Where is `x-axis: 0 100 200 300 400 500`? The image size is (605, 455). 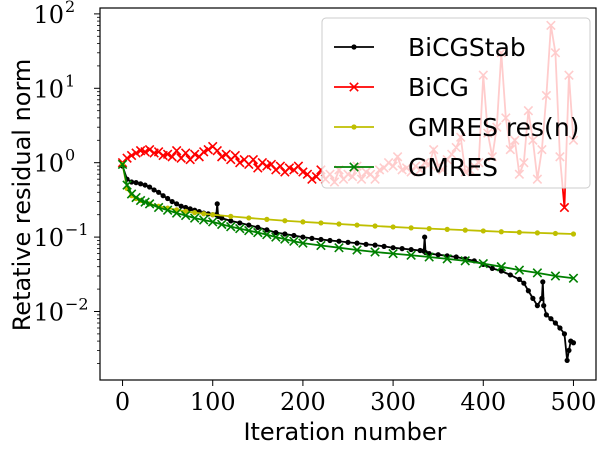 x-axis: 0 100 200 300 400 500 is located at coordinates (355, 398).